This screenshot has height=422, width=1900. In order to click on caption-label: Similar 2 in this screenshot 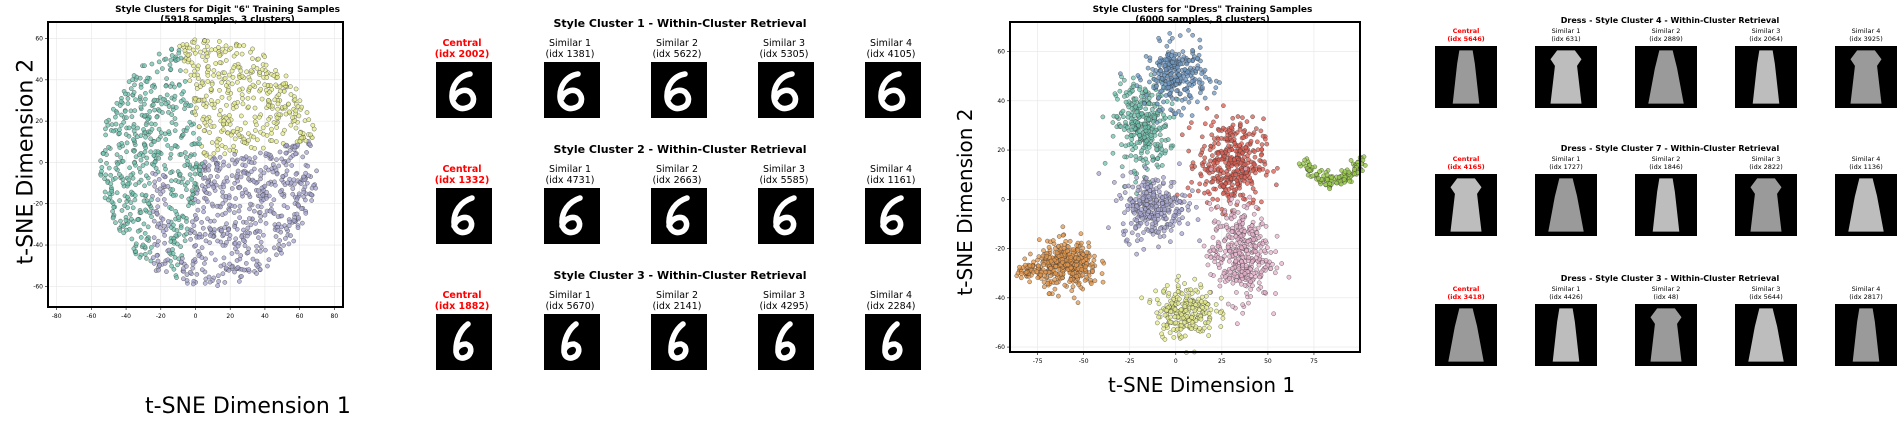, I will do `click(1666, 31)`.